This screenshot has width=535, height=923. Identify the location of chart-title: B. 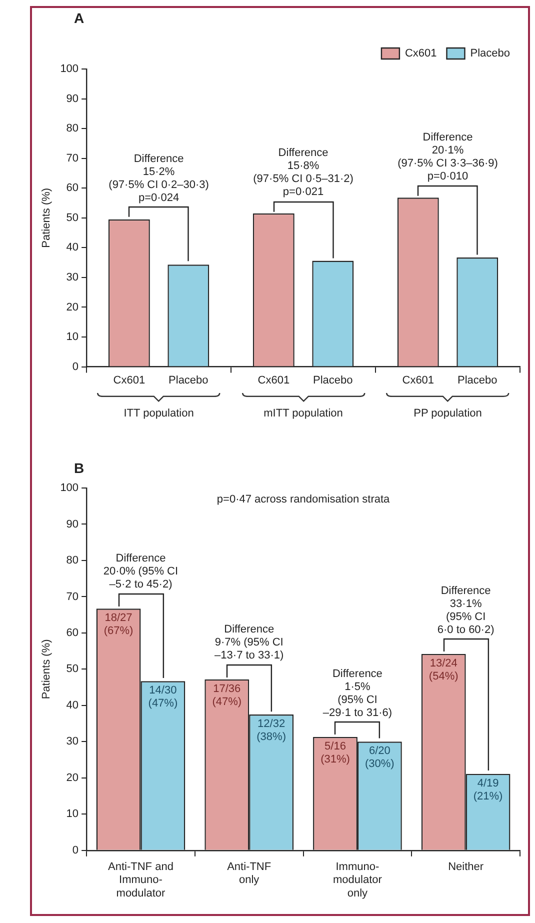
(79, 468).